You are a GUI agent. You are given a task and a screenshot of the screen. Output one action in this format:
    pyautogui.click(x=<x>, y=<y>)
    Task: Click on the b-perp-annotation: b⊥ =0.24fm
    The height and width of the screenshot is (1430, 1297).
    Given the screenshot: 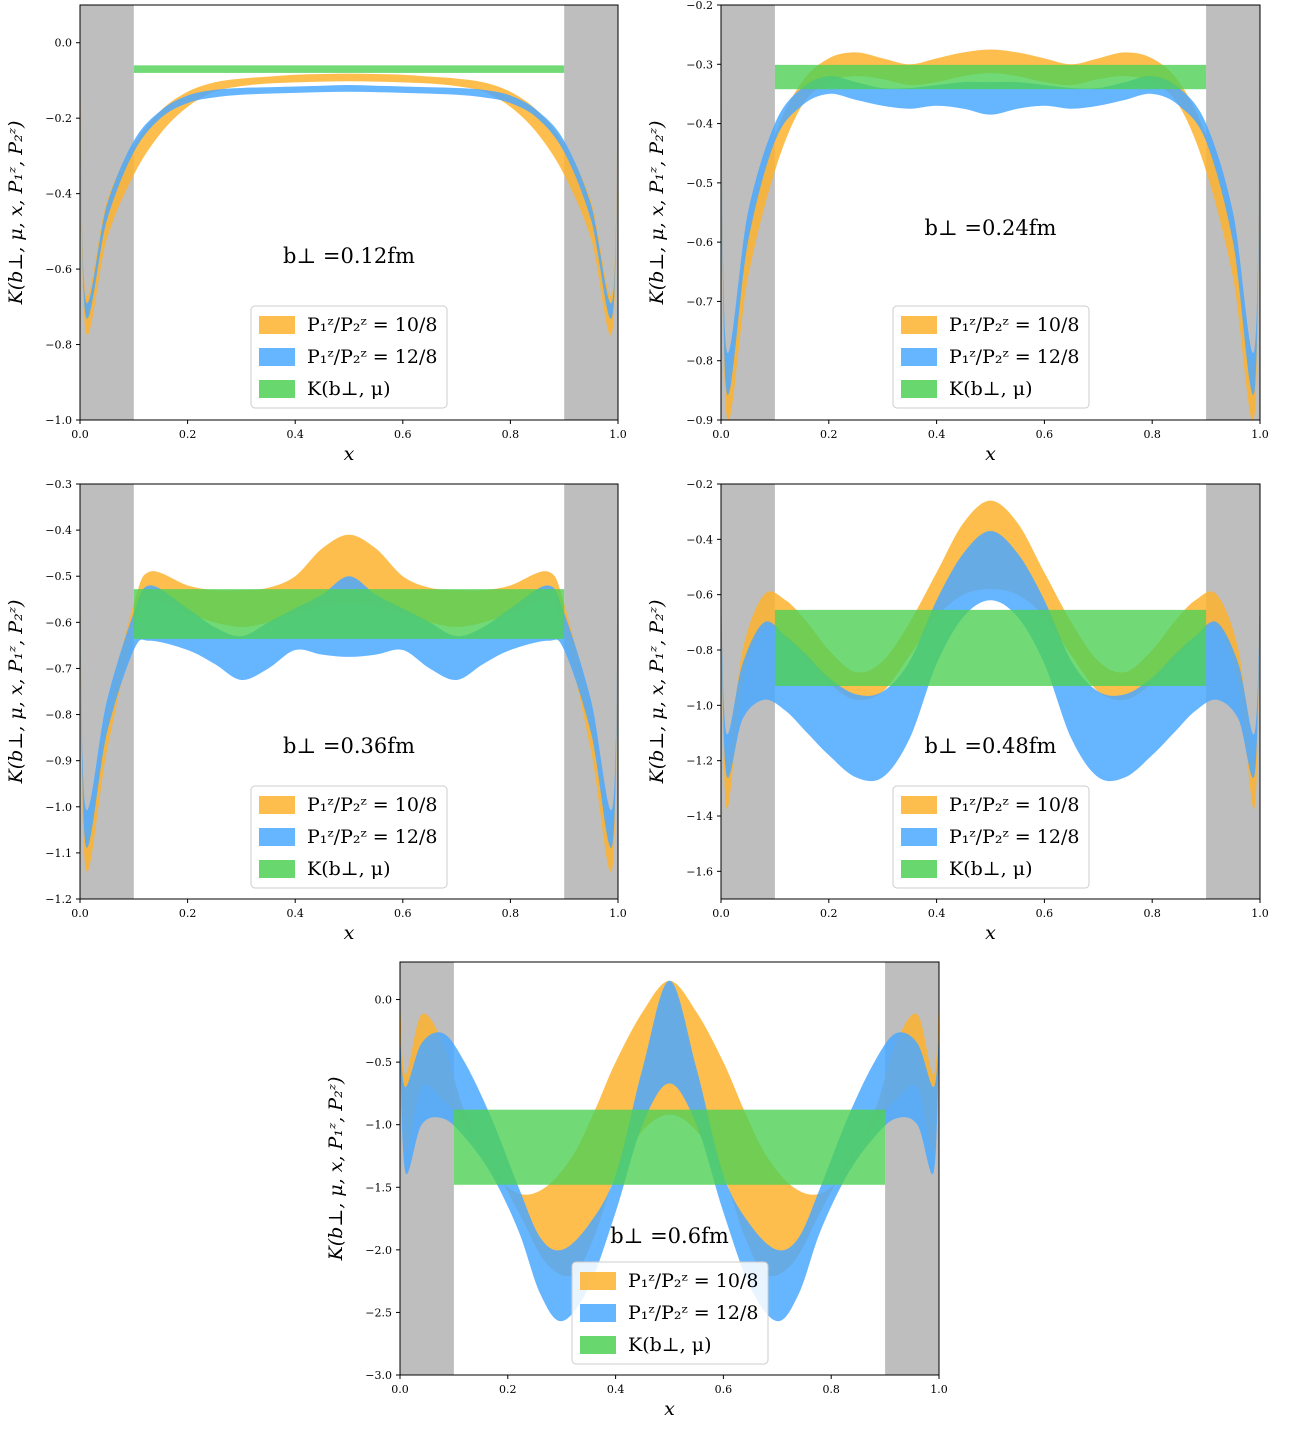 What is the action you would take?
    pyautogui.click(x=991, y=228)
    